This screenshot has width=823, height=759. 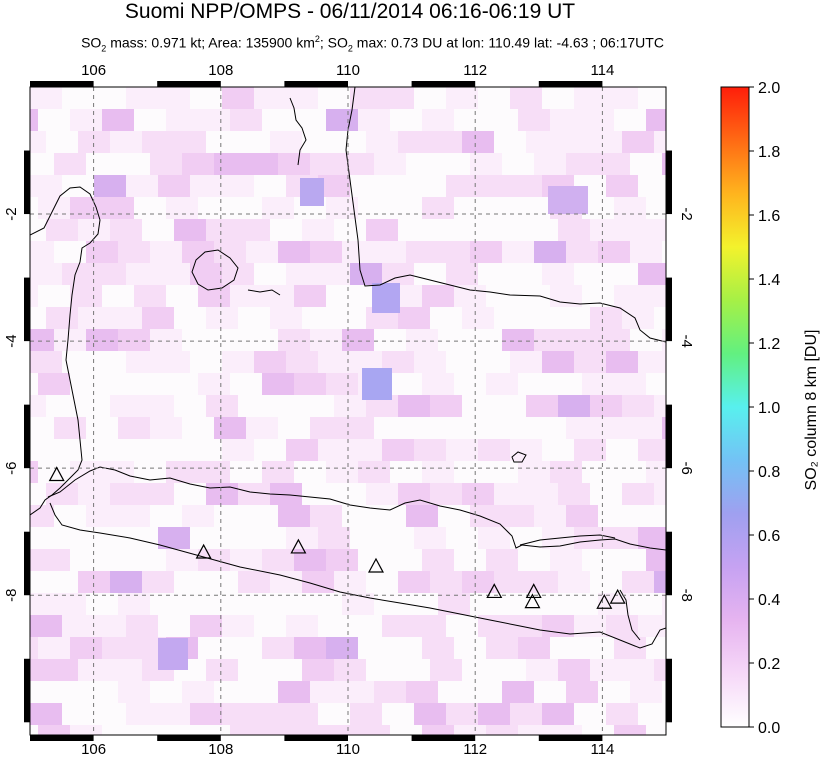 I want to click on colorbar-tick-label: 0.0, so click(x=769, y=728).